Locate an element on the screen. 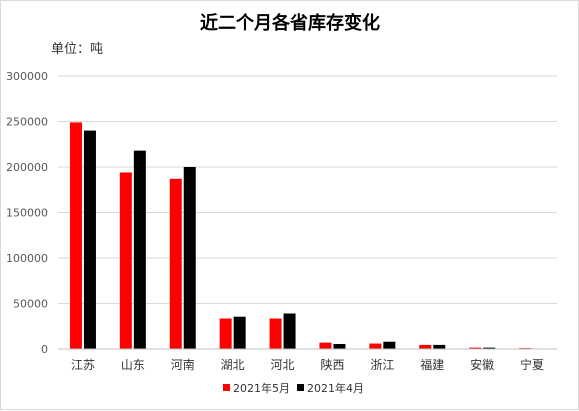 The image size is (579, 411). x-category-label: 山东 is located at coordinates (133, 365).